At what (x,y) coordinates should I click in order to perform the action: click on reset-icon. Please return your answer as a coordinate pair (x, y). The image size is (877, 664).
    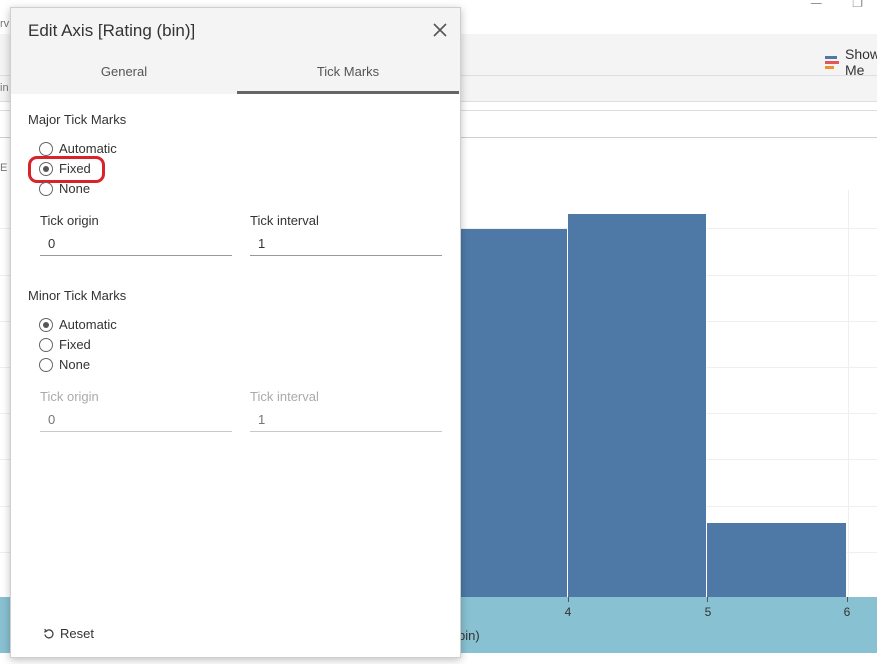
    Looking at the image, I should click on (48, 633).